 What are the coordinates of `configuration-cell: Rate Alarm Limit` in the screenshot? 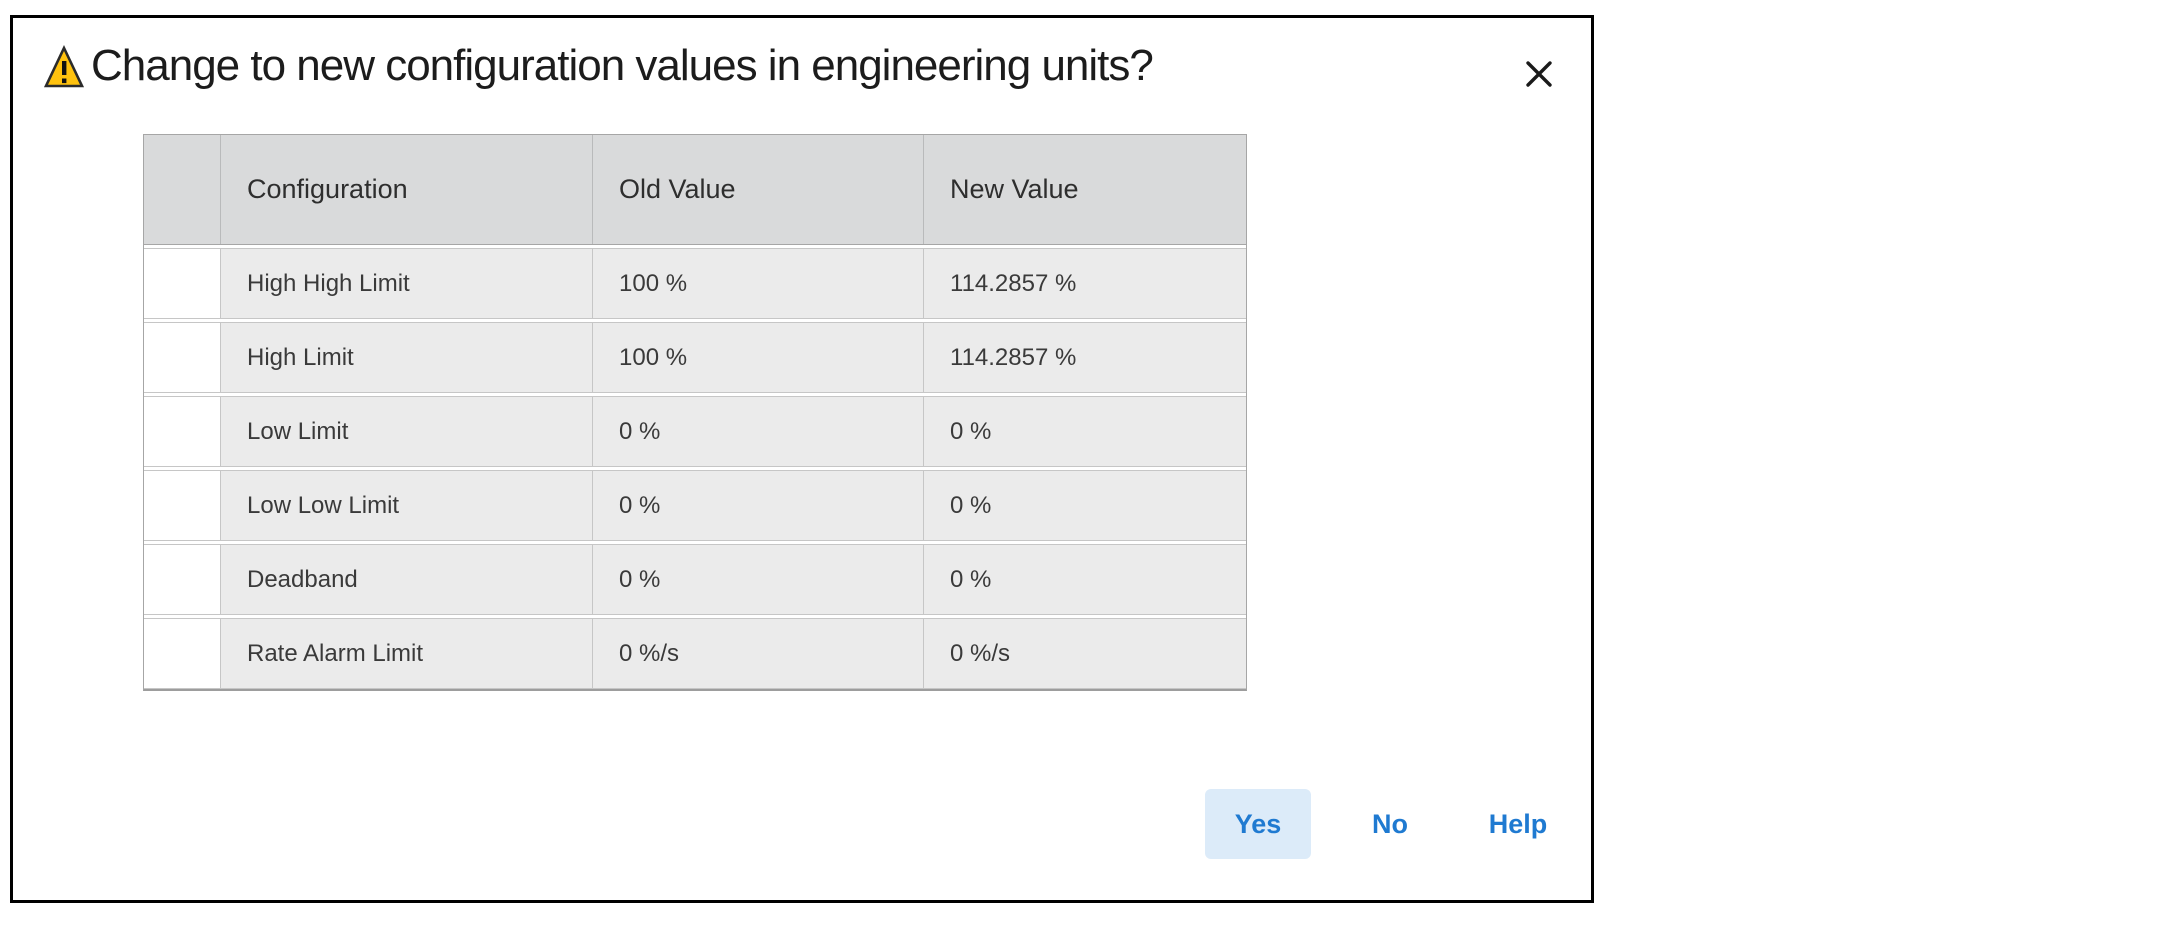 It's located at (406, 653).